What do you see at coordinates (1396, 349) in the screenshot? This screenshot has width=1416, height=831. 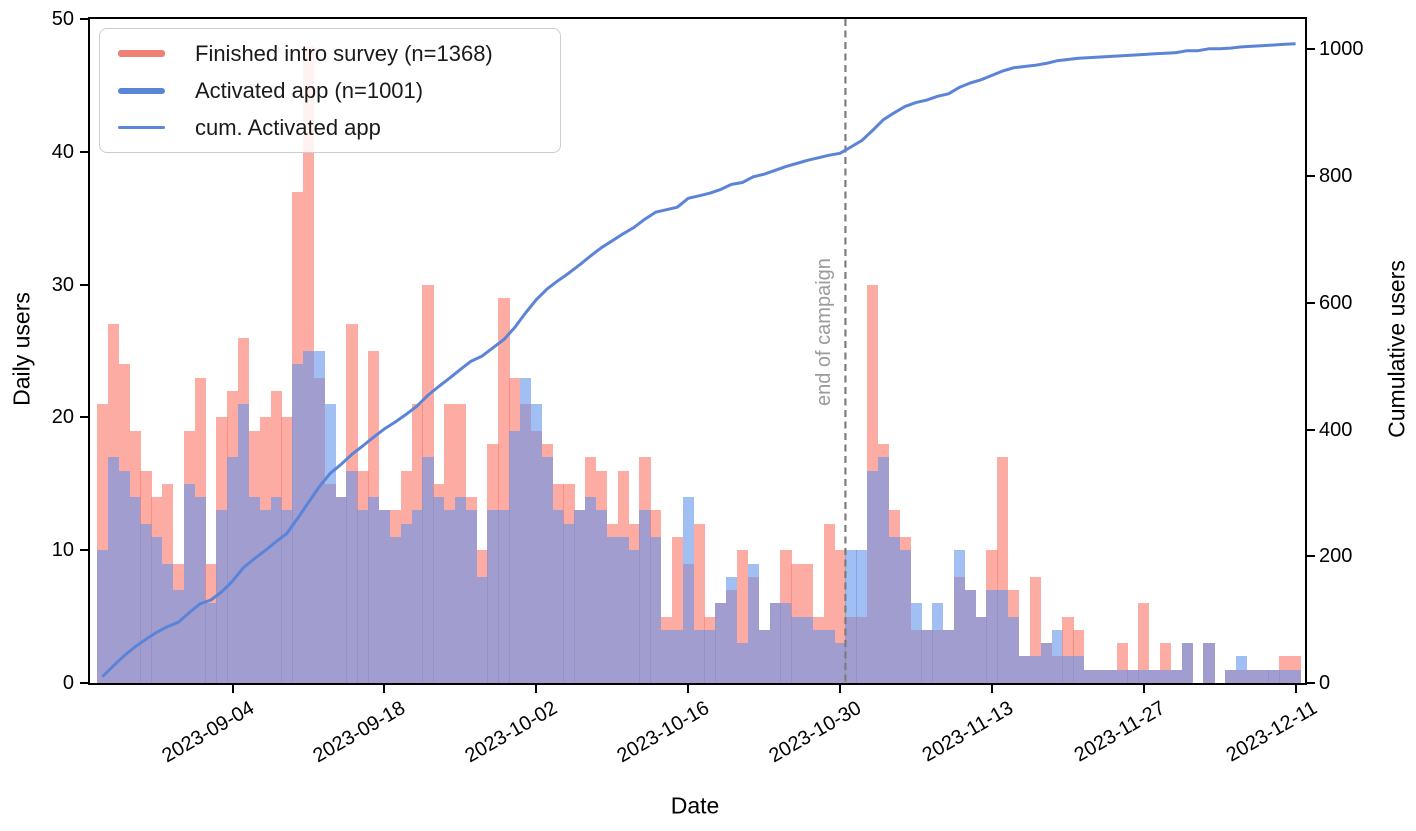 I see `yaxis-title-right: Cumulative users` at bounding box center [1396, 349].